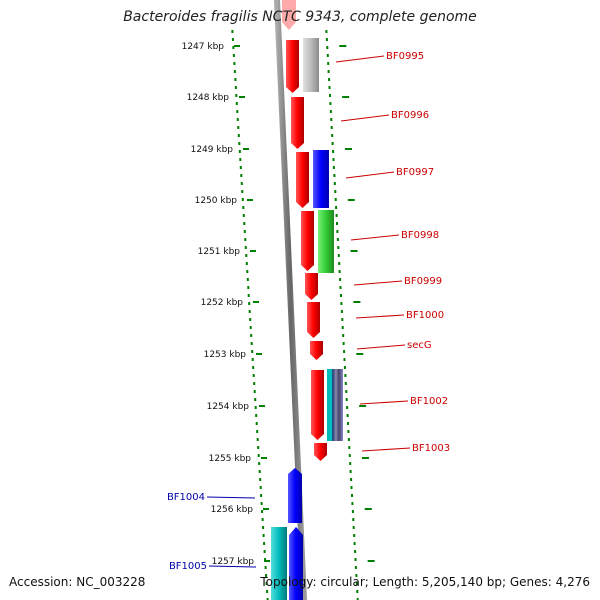 The height and width of the screenshot is (600, 600). I want to click on ruler-label: 1255 kbp, so click(230, 459).